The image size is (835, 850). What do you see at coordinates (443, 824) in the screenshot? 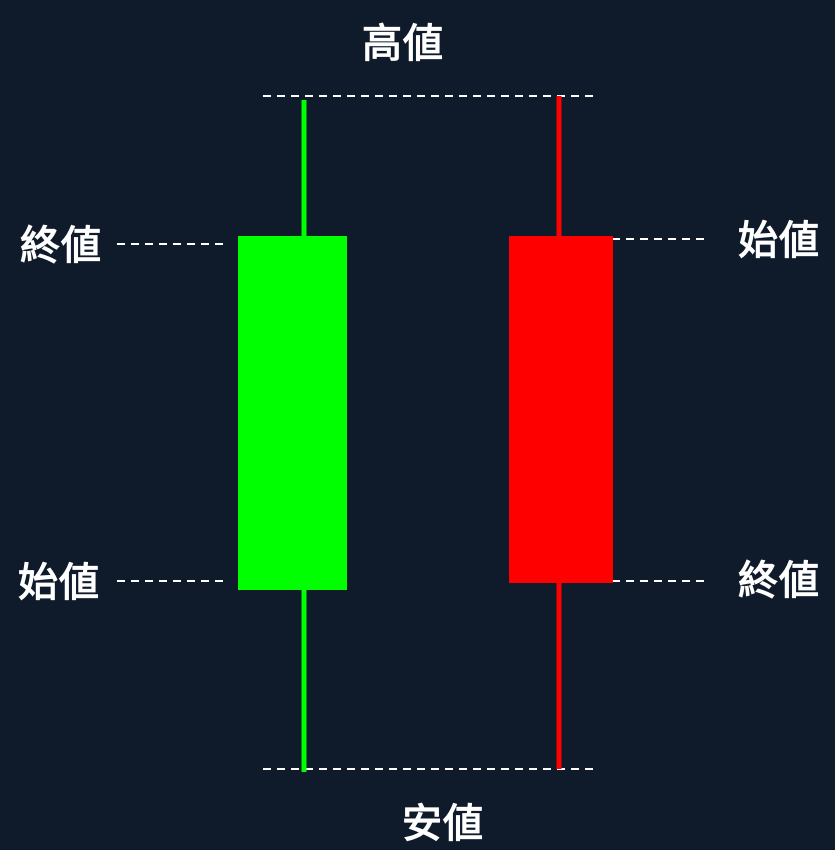
I see `low-label: 安値` at bounding box center [443, 824].